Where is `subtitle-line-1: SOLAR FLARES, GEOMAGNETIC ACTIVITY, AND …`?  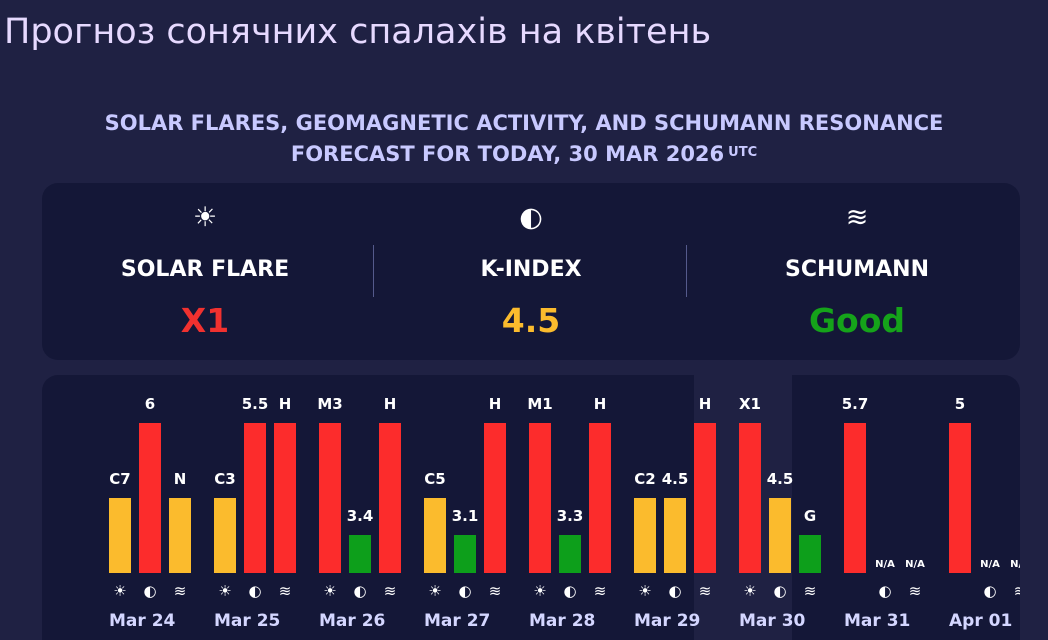
subtitle-line-1: SOLAR FLARES, GEOMAGNETIC ACTIVITY, AND … is located at coordinates (524, 123).